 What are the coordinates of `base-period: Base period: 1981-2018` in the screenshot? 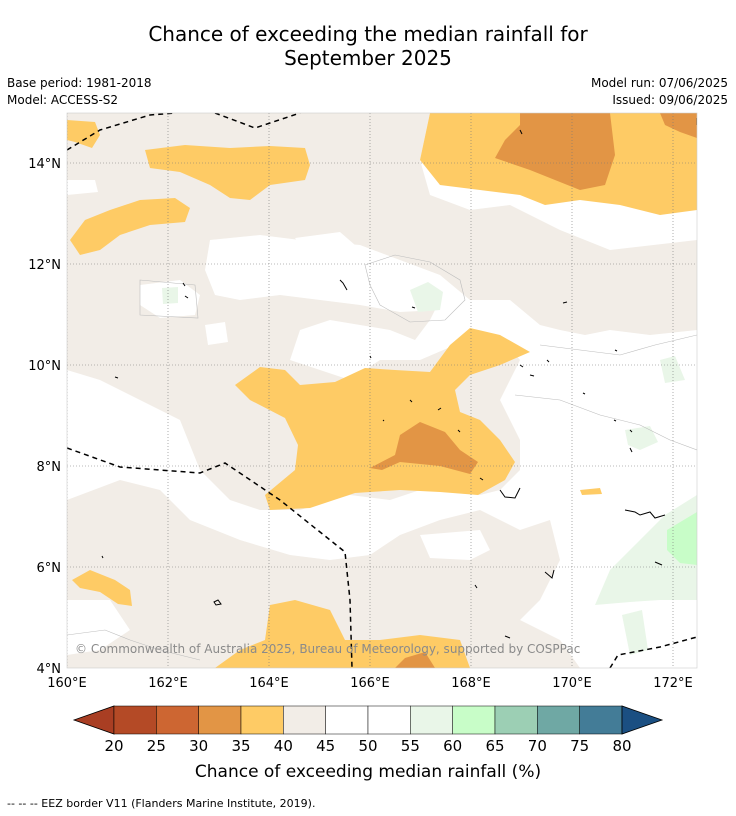 It's located at (79, 83).